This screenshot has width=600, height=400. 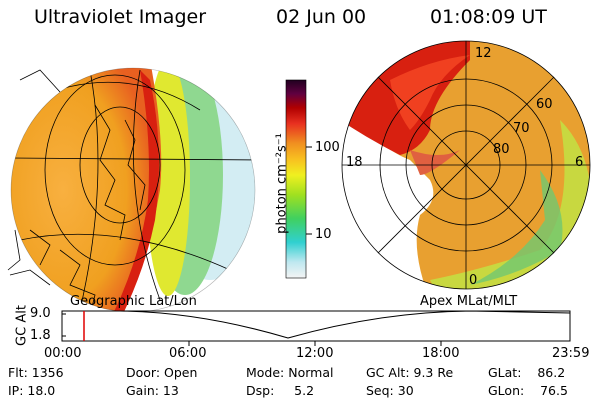 What do you see at coordinates (527, 372) in the screenshot?
I see `status-glat: GLat: 86.2` at bounding box center [527, 372].